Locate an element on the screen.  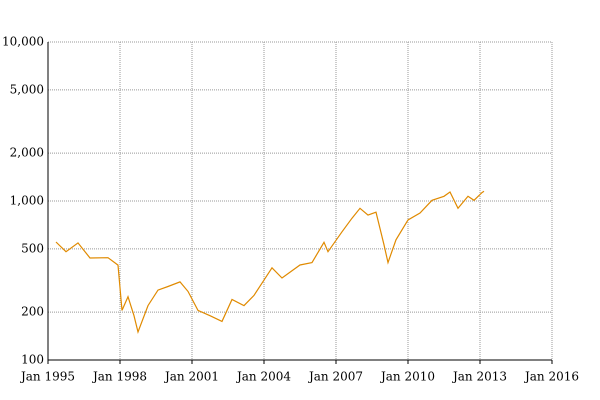
x-tick-label: Jan 1995 is located at coordinates (47, 377).